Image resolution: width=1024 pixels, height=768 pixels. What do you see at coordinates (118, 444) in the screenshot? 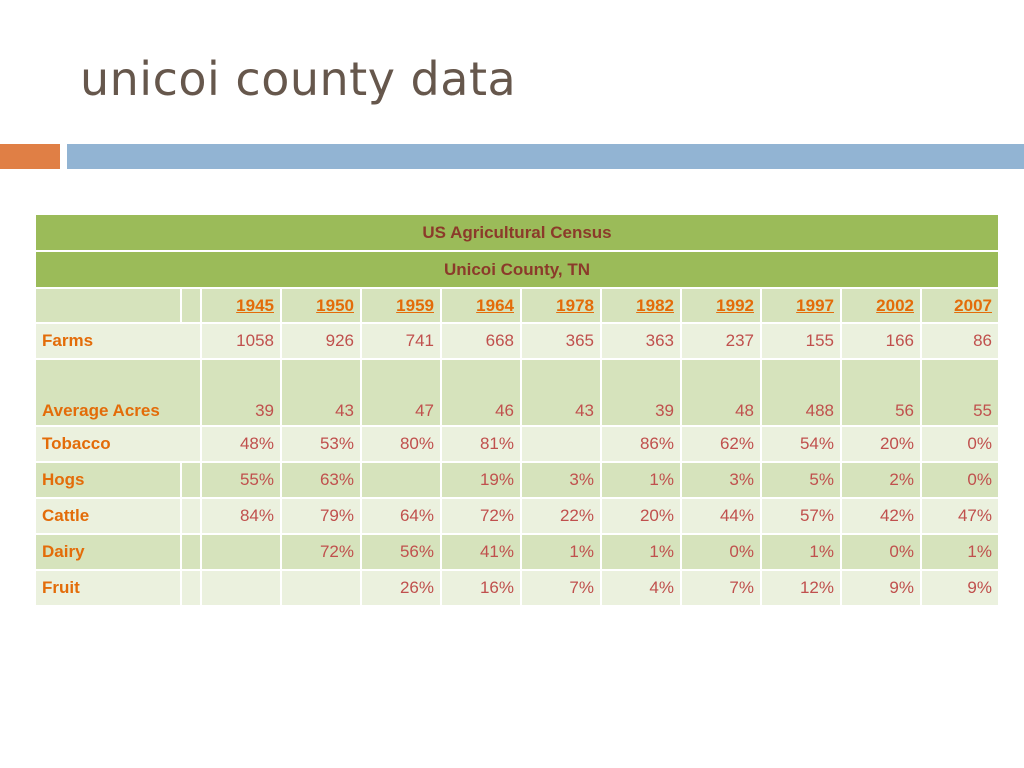
I see `row-label: Tobacco` at bounding box center [118, 444].